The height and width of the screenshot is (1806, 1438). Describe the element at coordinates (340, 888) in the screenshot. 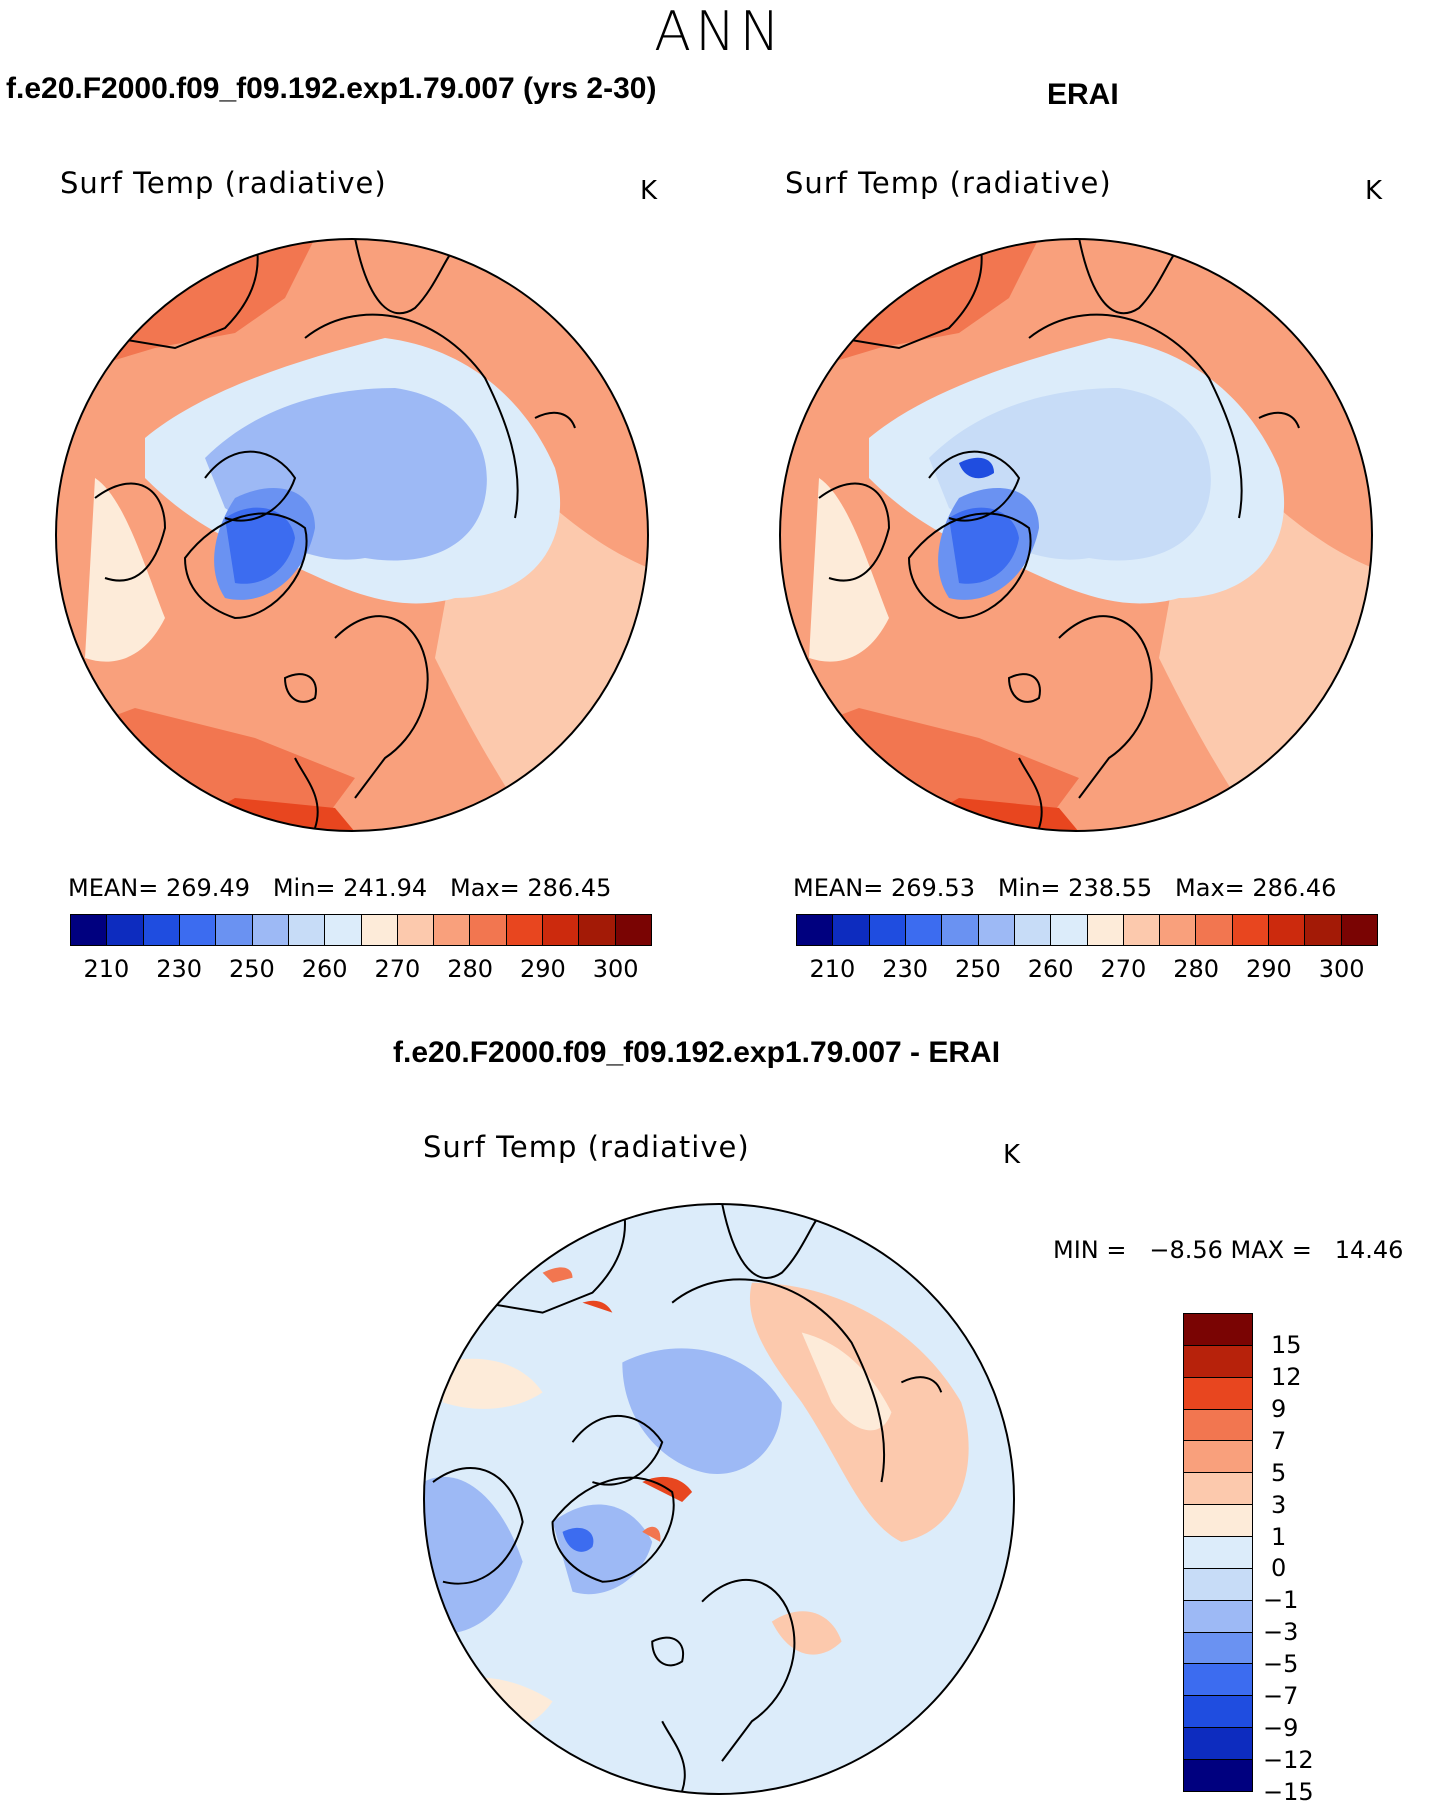

I see `left-map-stats: MEAN= 269.49 Min= 241.94 Max= 286.45` at that location.